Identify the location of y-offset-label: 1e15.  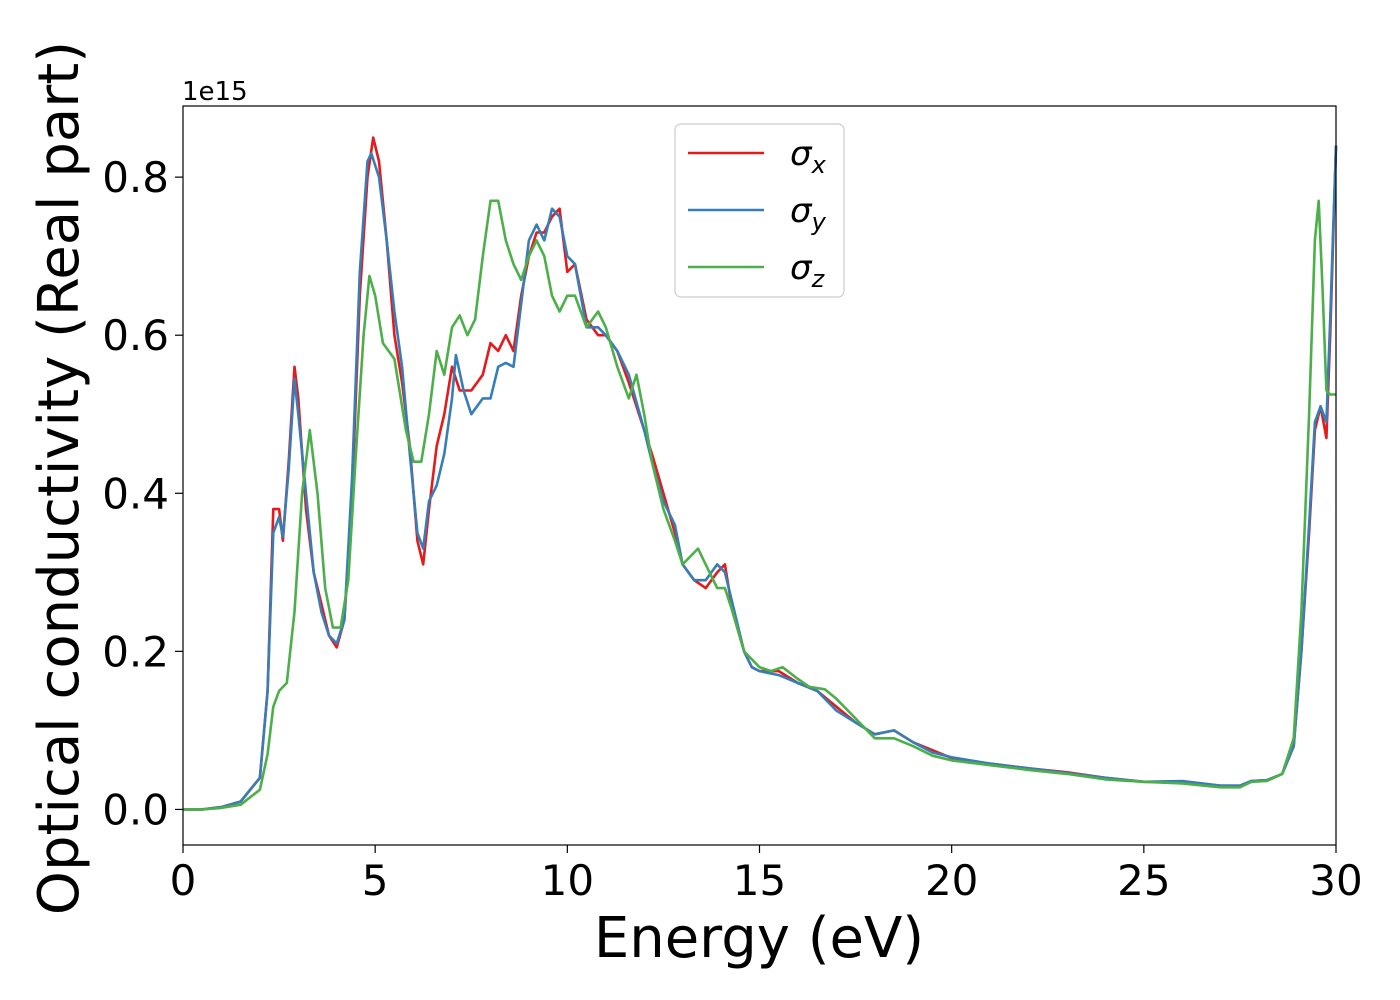
(215, 92).